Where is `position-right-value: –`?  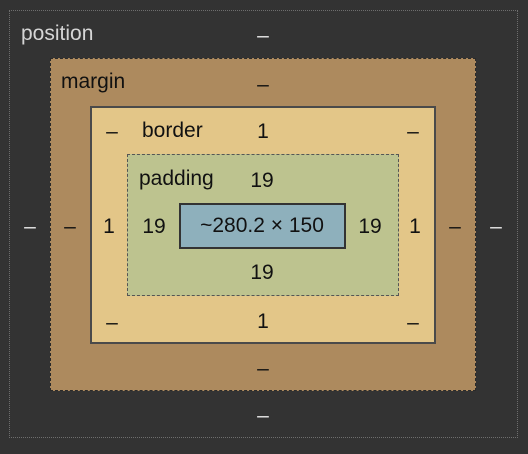
position-right-value: – is located at coordinates (496, 226).